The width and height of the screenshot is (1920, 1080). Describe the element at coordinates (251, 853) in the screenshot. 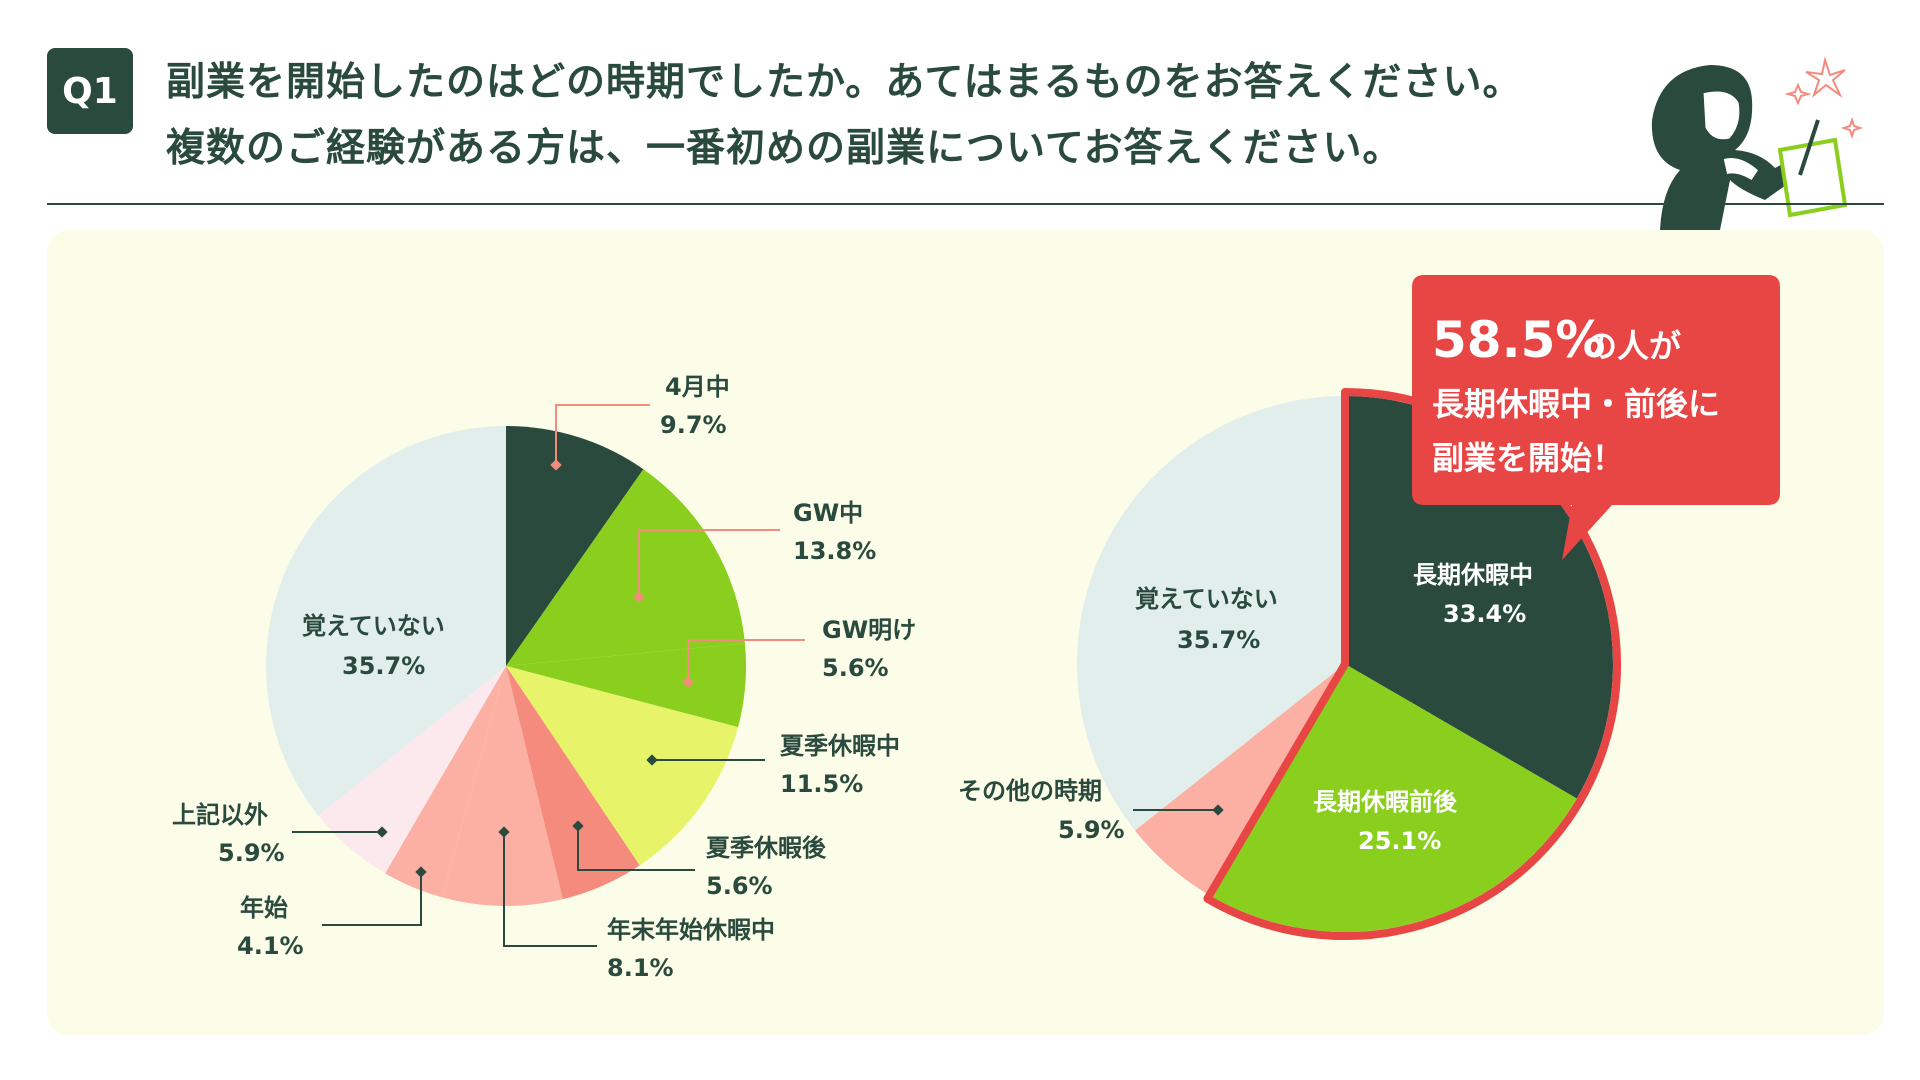

I see `value-other: 5.9%` at that location.